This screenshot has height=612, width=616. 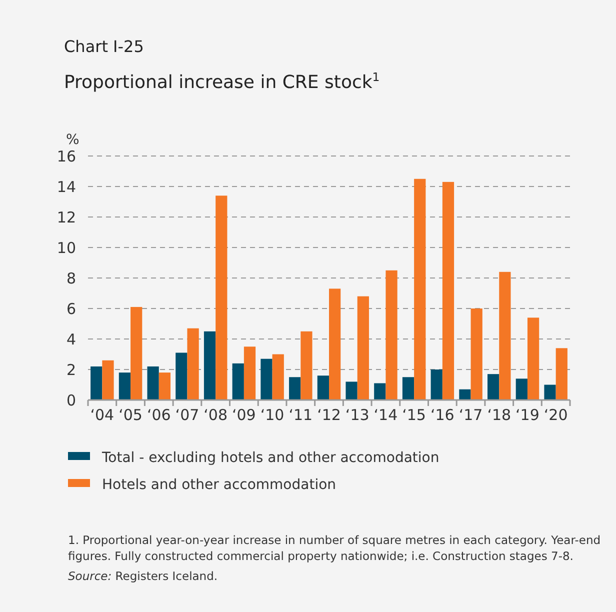 I want to click on x-tick-label: ‘04, so click(x=102, y=415).